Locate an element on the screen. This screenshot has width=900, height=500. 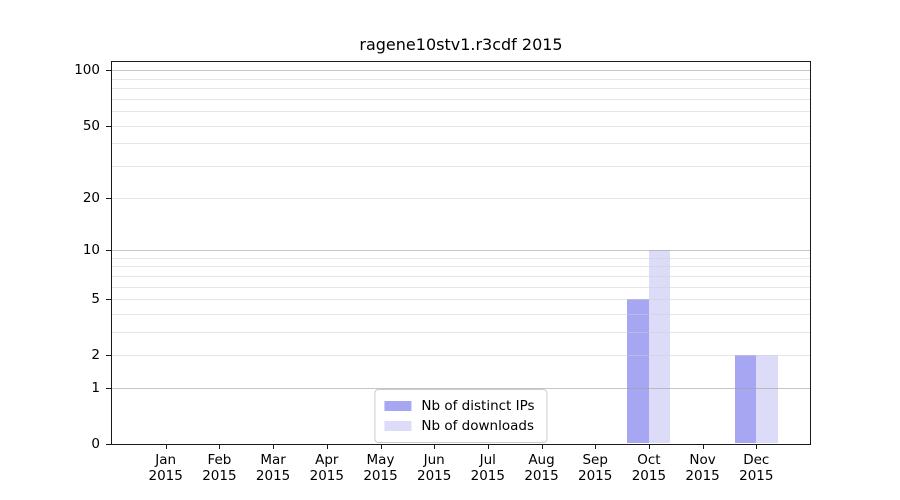
chart-title: ragene10stv1.r3cdf 2015 is located at coordinates (461, 44).